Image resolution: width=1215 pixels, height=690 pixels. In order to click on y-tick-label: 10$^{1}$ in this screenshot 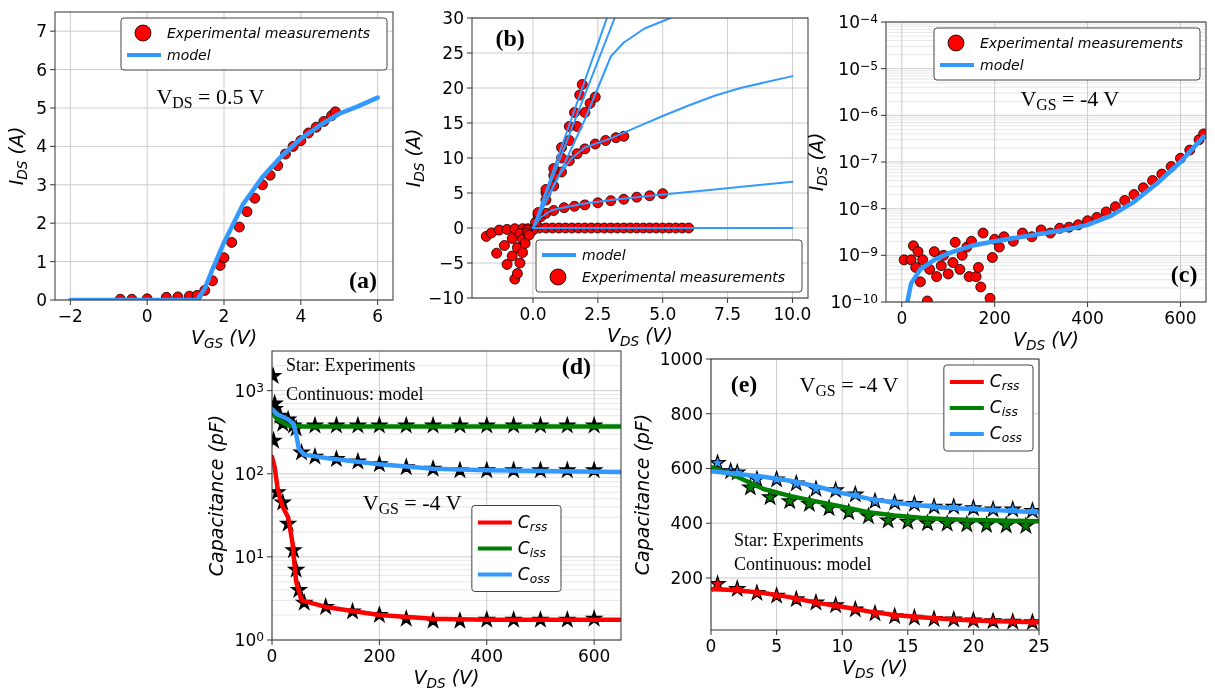, I will do `click(249, 556)`.